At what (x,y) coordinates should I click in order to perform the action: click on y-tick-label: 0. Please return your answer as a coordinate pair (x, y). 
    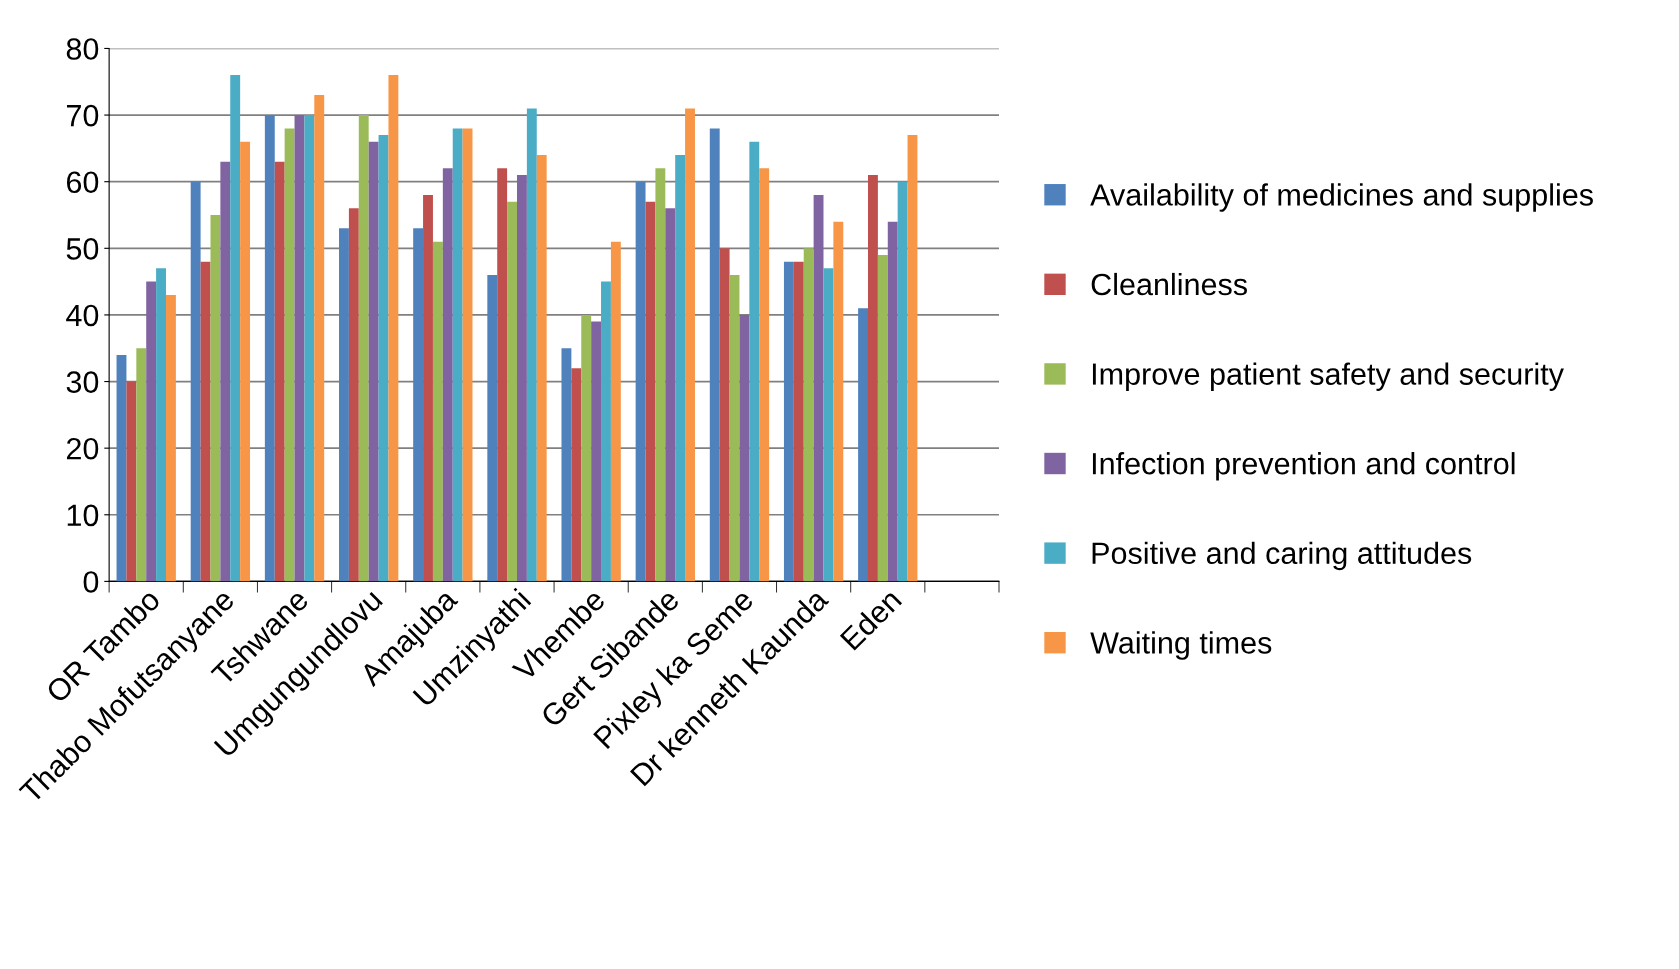
    Looking at the image, I should click on (91, 582).